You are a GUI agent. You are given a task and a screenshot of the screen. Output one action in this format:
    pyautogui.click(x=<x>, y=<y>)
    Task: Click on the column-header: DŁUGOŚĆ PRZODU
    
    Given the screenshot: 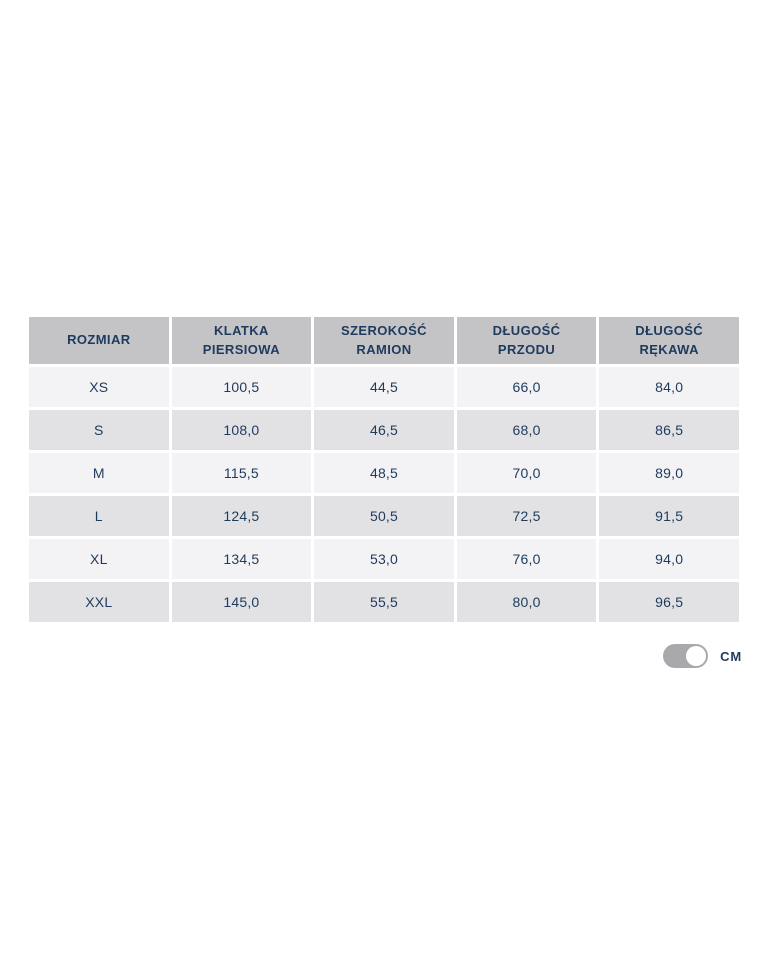 What is the action you would take?
    pyautogui.click(x=526, y=340)
    